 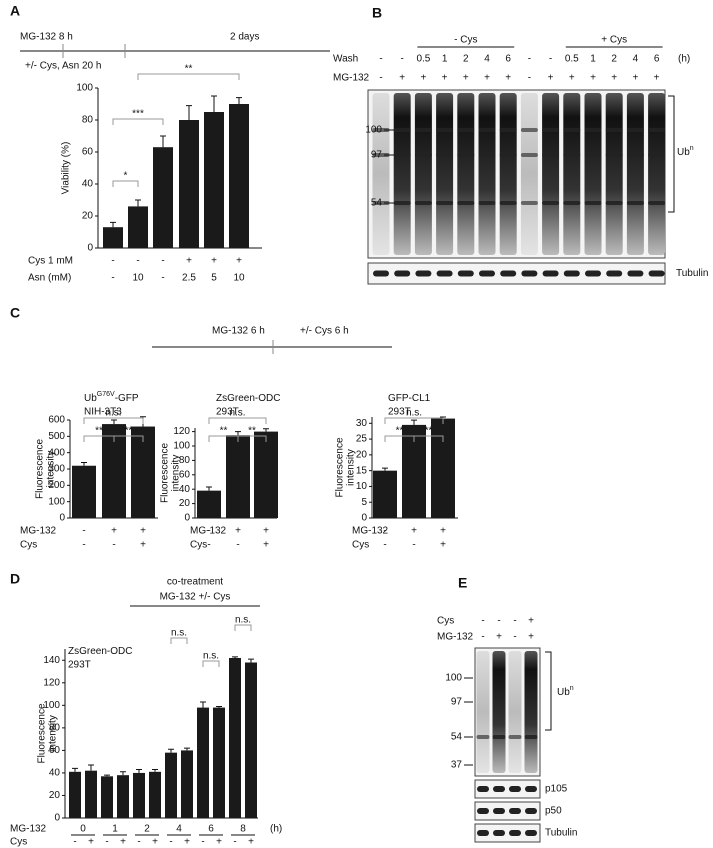 What do you see at coordinates (56, 452) in the screenshot?
I see `y-tick-label: 400` at bounding box center [56, 452].